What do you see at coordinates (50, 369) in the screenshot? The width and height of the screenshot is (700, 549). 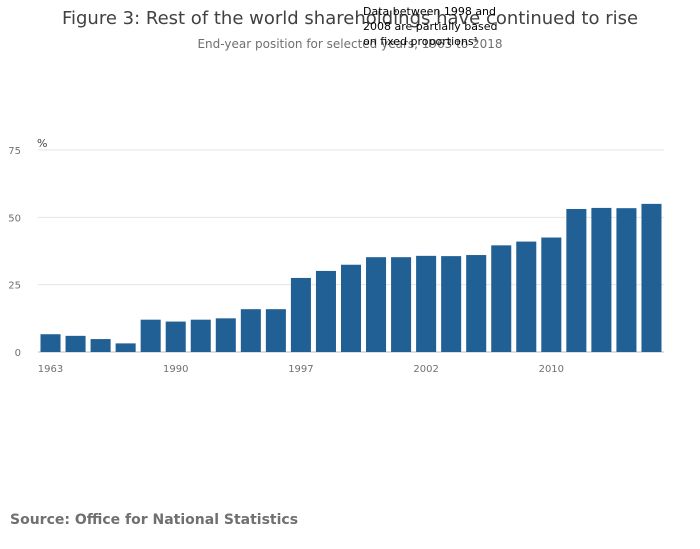 I see `x-tick-label: 1963` at bounding box center [50, 369].